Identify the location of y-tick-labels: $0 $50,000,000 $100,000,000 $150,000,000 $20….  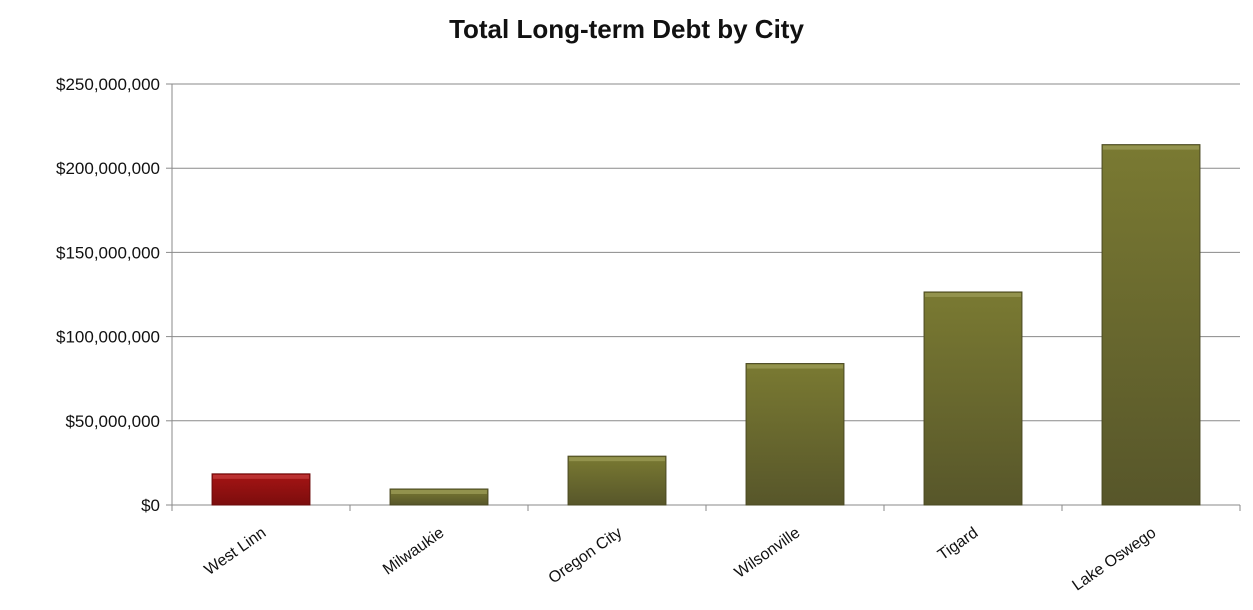
(108, 295).